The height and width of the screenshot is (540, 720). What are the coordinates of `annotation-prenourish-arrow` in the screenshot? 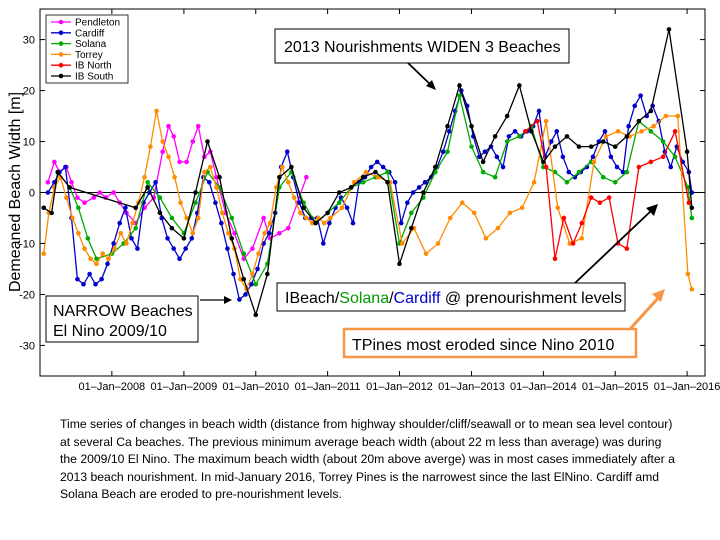 It's located at (613, 246).